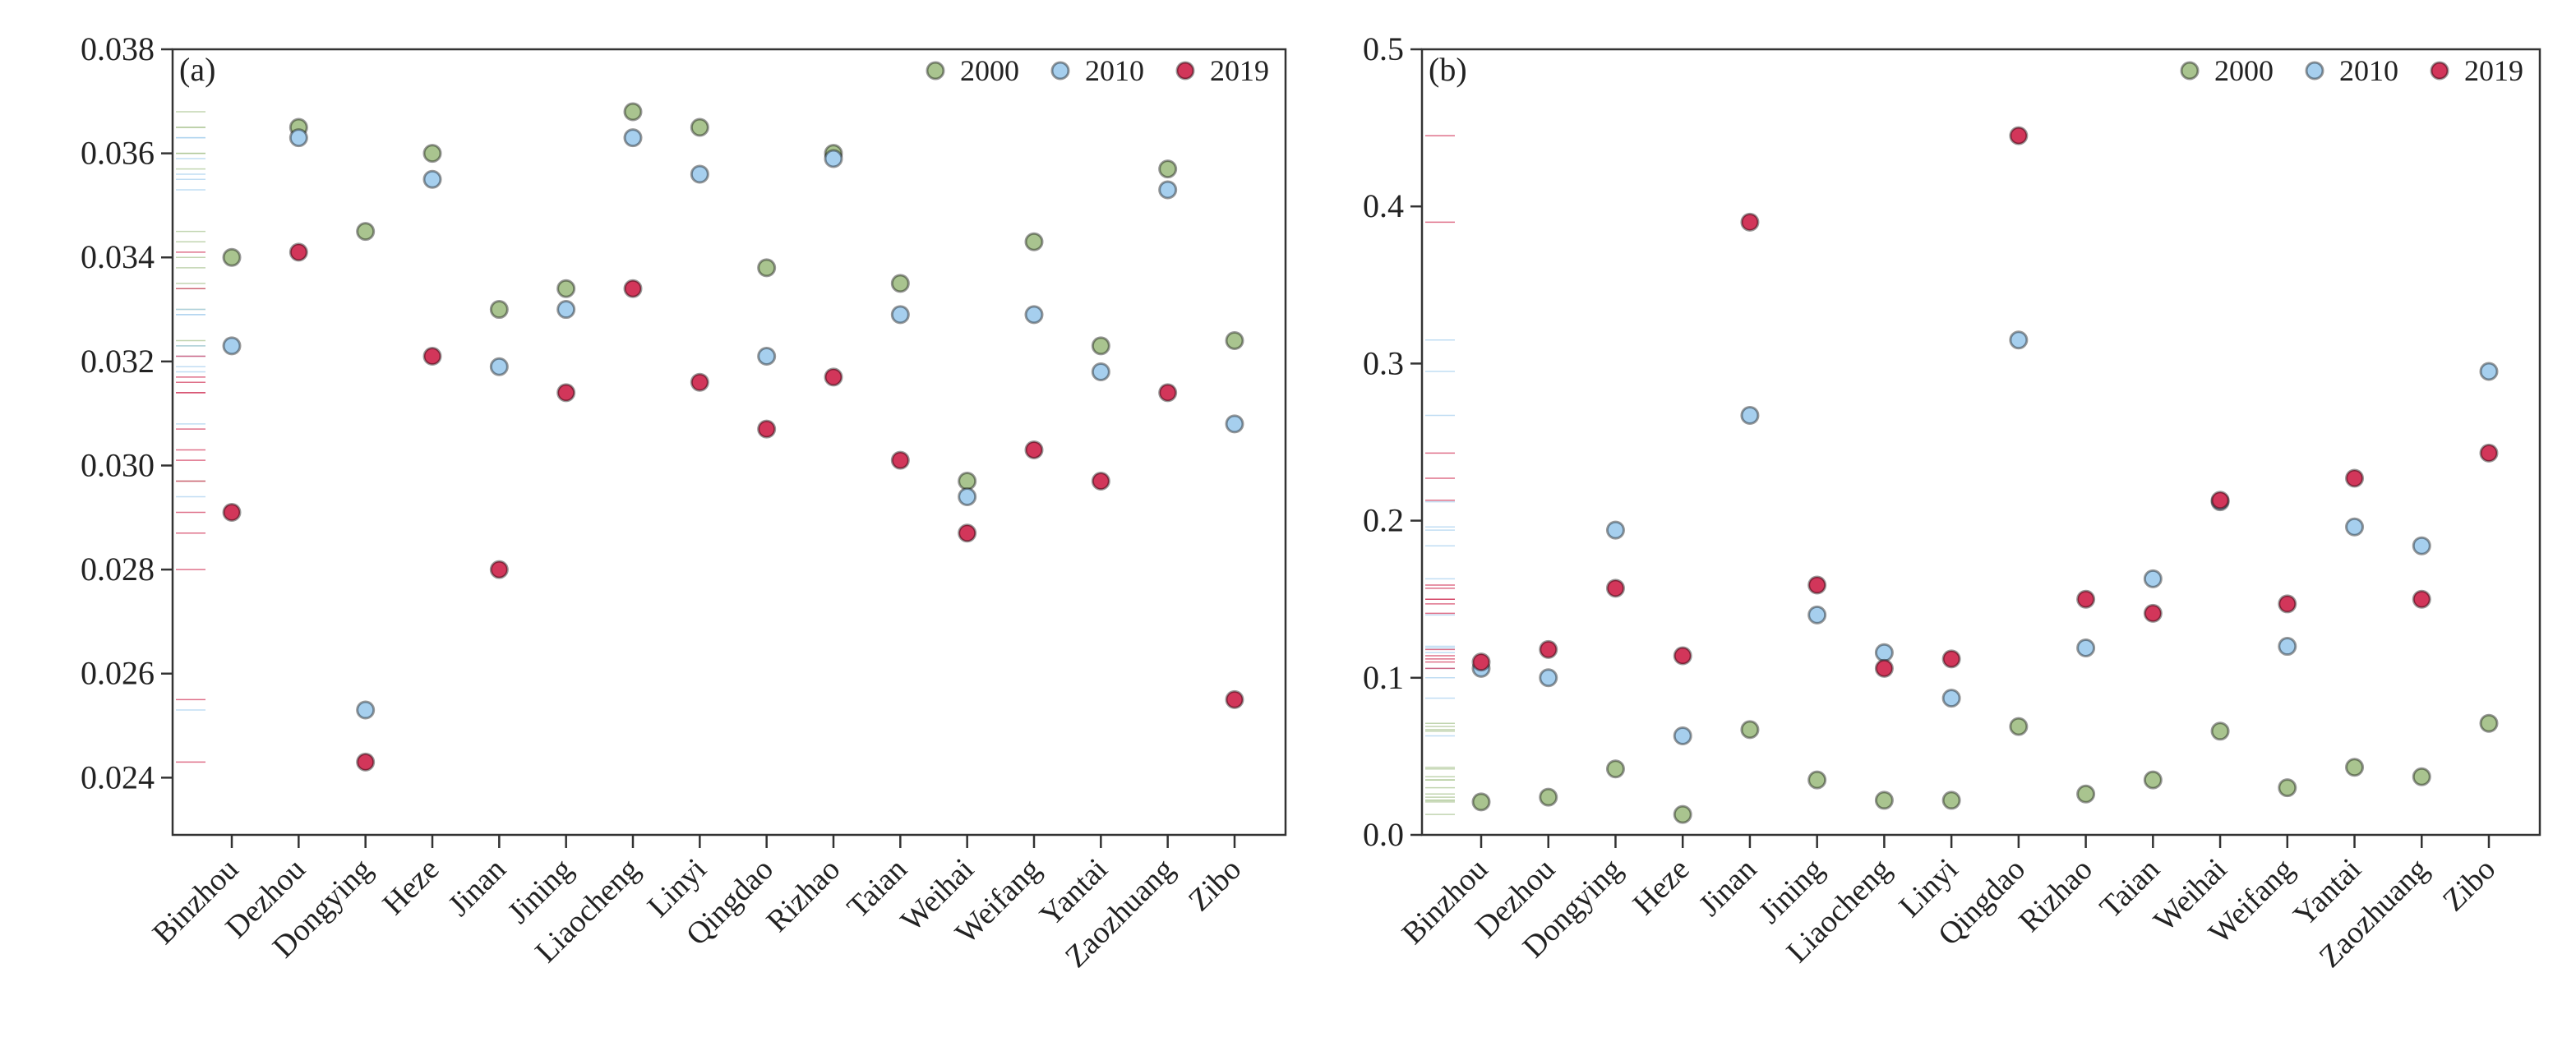 Image resolution: width=2576 pixels, height=1051 pixels. Describe the element at coordinates (2055, 895) in the screenshot. I see `x-tick-label: Rizhao` at that location.